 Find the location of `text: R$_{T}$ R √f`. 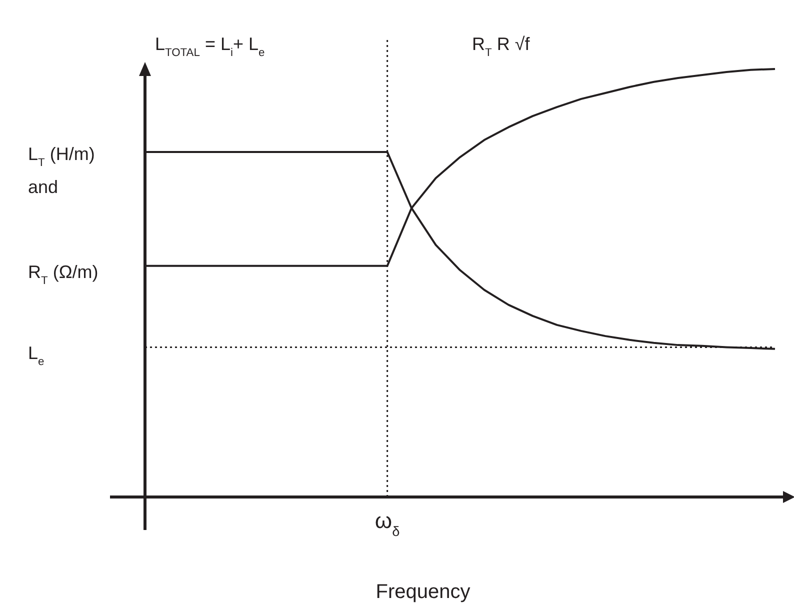

text: R$_{T}$ R √f is located at coordinates (501, 46).